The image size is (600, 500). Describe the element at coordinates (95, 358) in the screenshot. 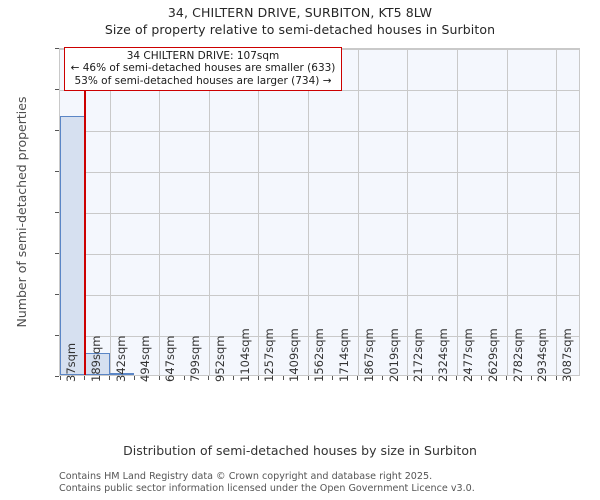

I see `x-axis-tick-label: 189sqm` at that location.